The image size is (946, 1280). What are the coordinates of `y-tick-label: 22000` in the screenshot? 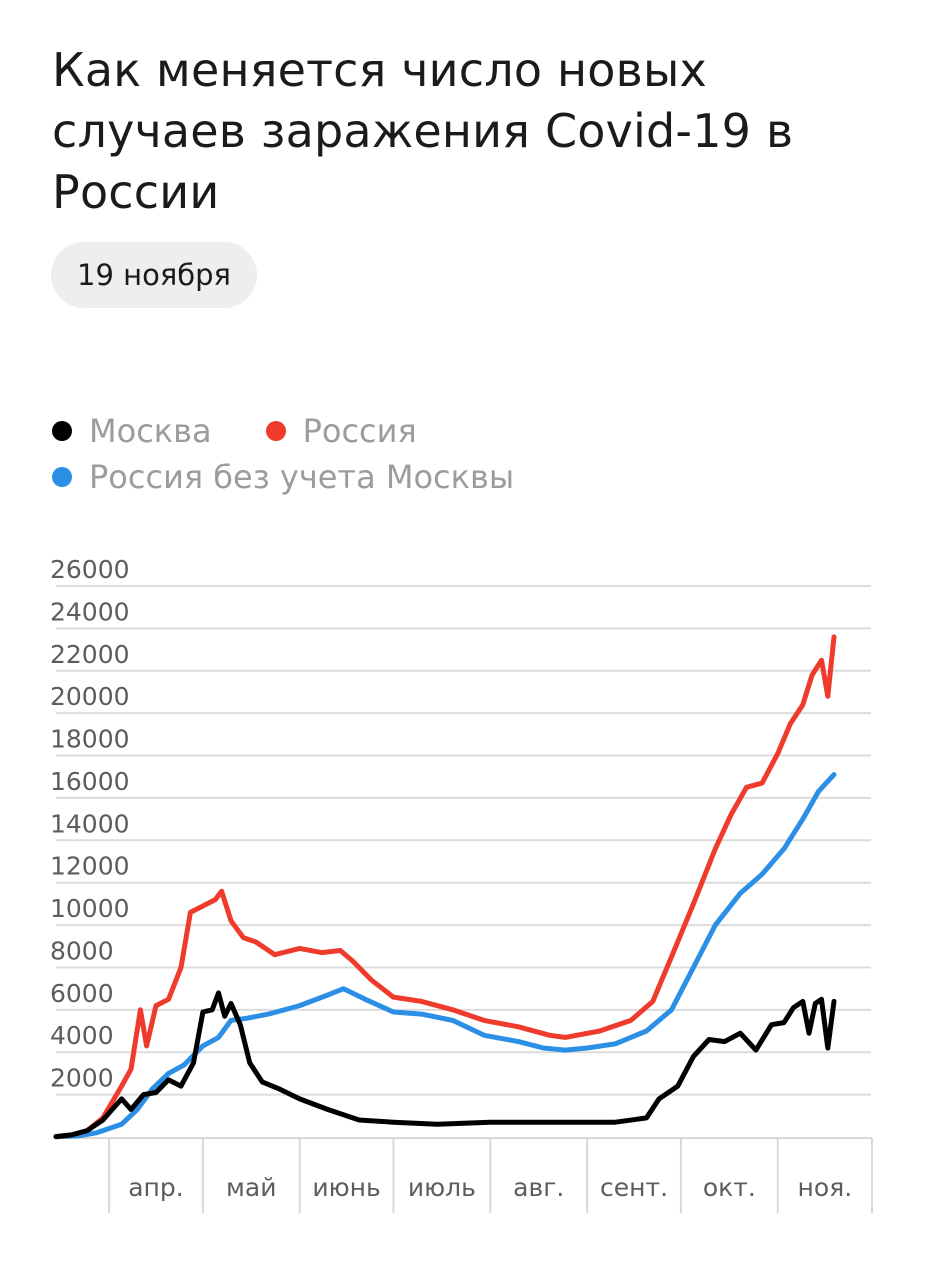 It's located at (90, 654).